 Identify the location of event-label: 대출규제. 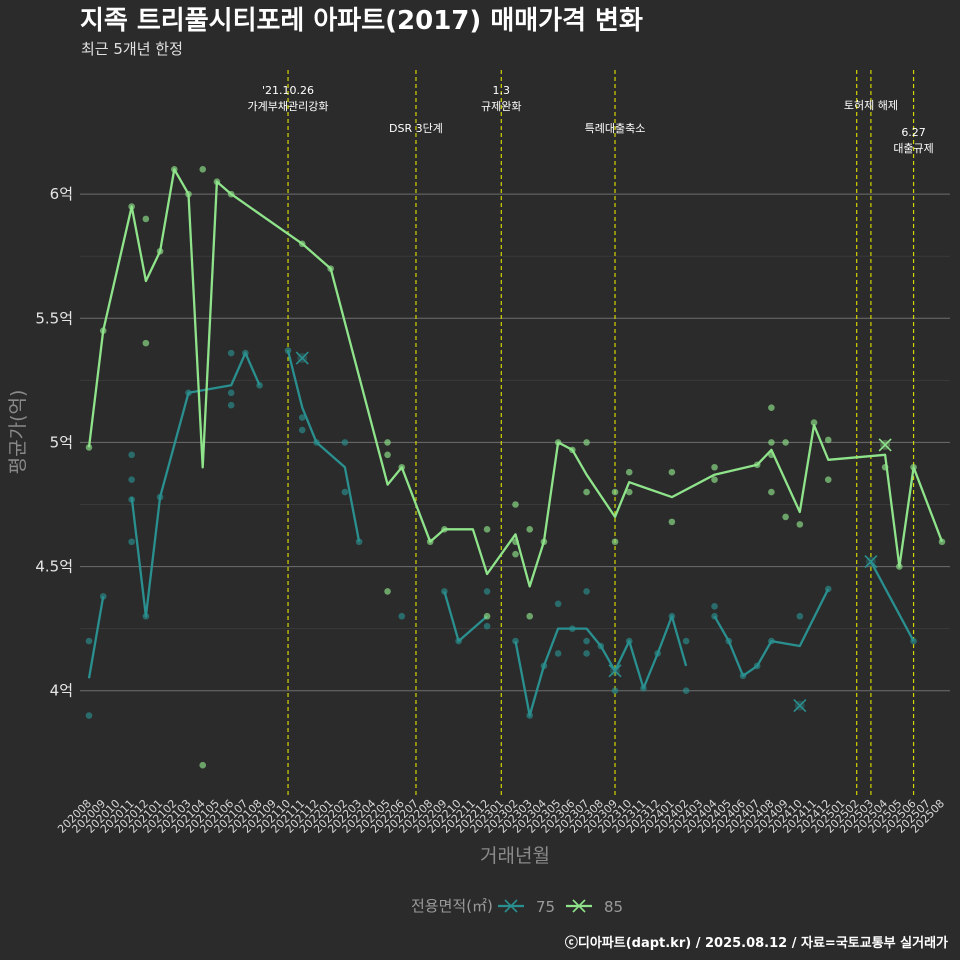
(913, 148).